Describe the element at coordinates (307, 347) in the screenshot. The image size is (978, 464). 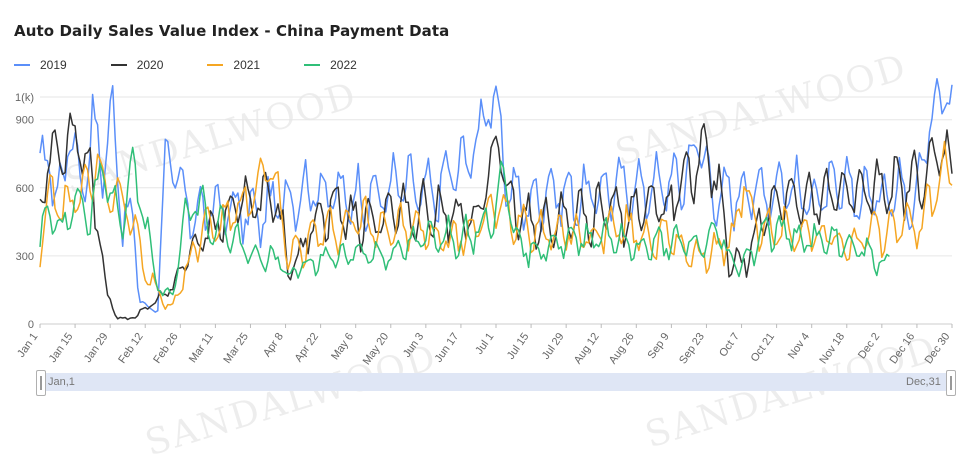
I see `x-tick-label: Apr 22` at that location.